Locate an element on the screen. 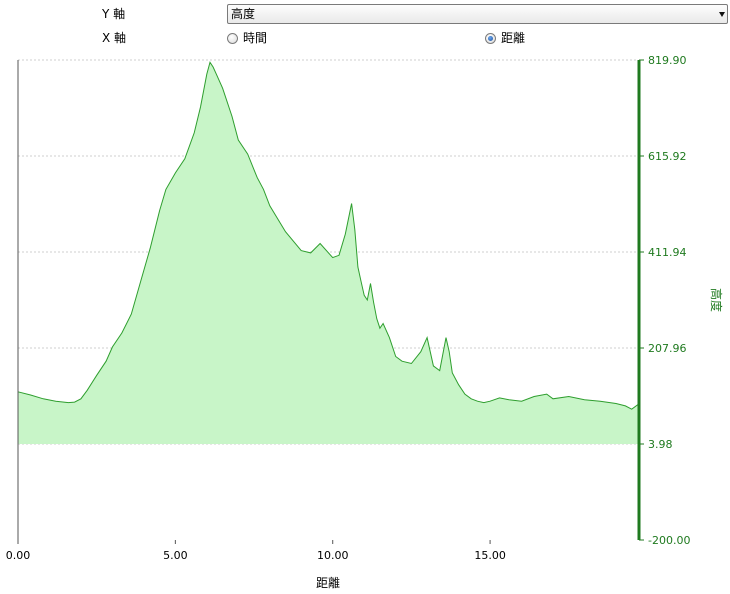 Image resolution: width=730 pixels, height=594 pixels. y-axis-select: 高度 is located at coordinates (477, 14).